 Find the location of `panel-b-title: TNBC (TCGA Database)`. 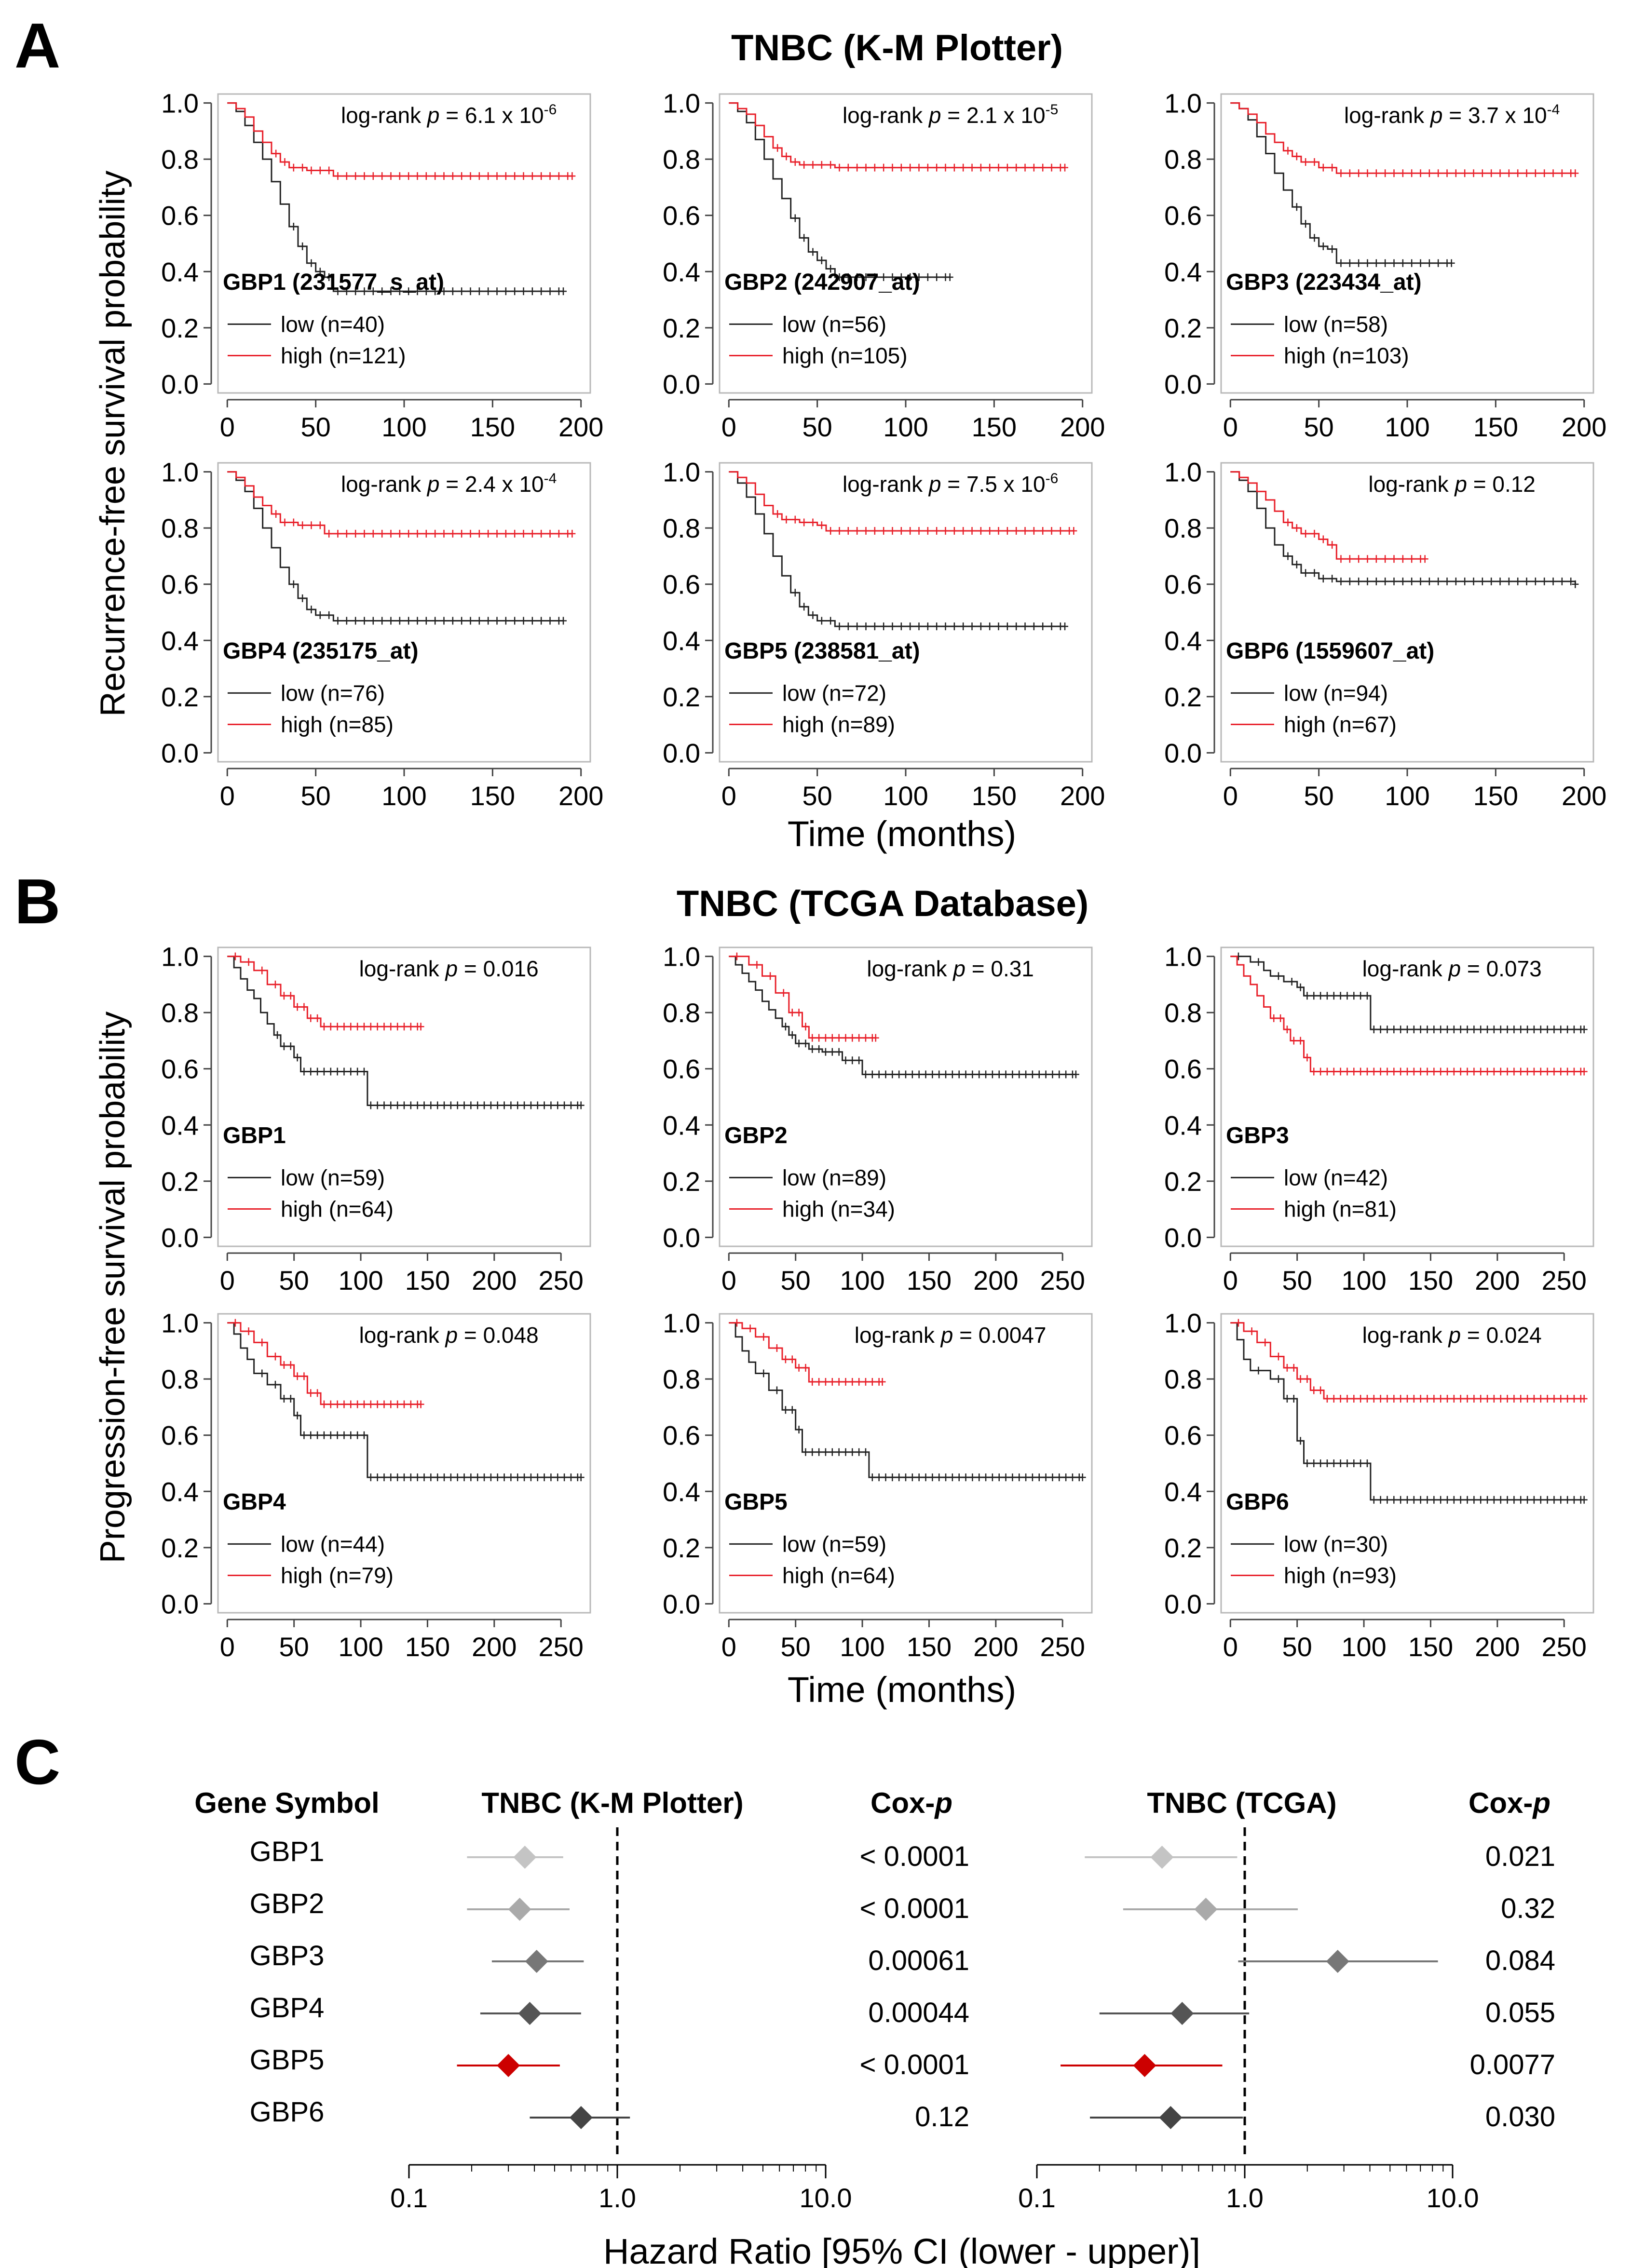

panel-b-title: TNBC (TCGA Database) is located at coordinates (882, 903).